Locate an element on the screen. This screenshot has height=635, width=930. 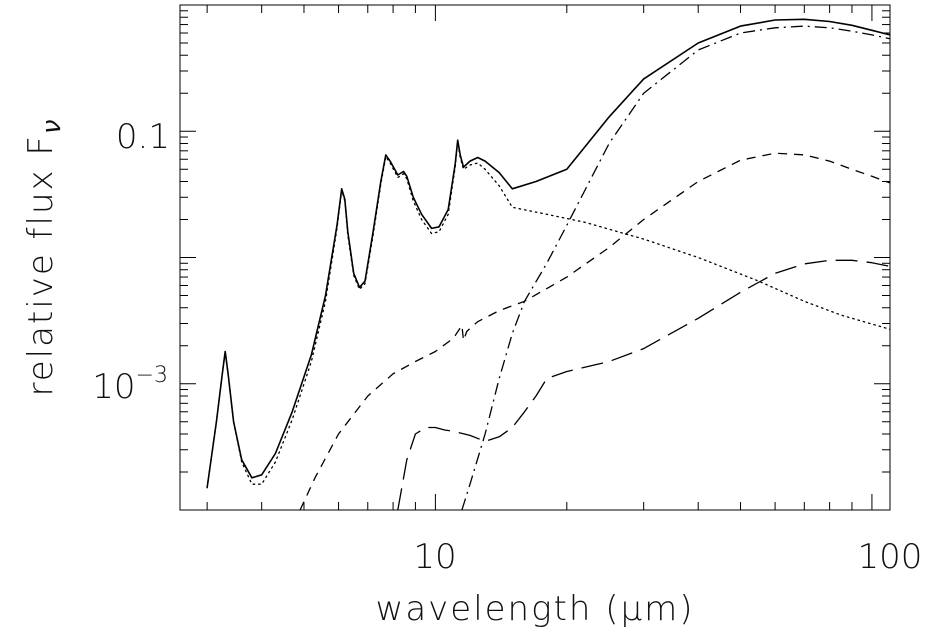
y-axis-label-text: relative flux F is located at coordinates (41, 265).